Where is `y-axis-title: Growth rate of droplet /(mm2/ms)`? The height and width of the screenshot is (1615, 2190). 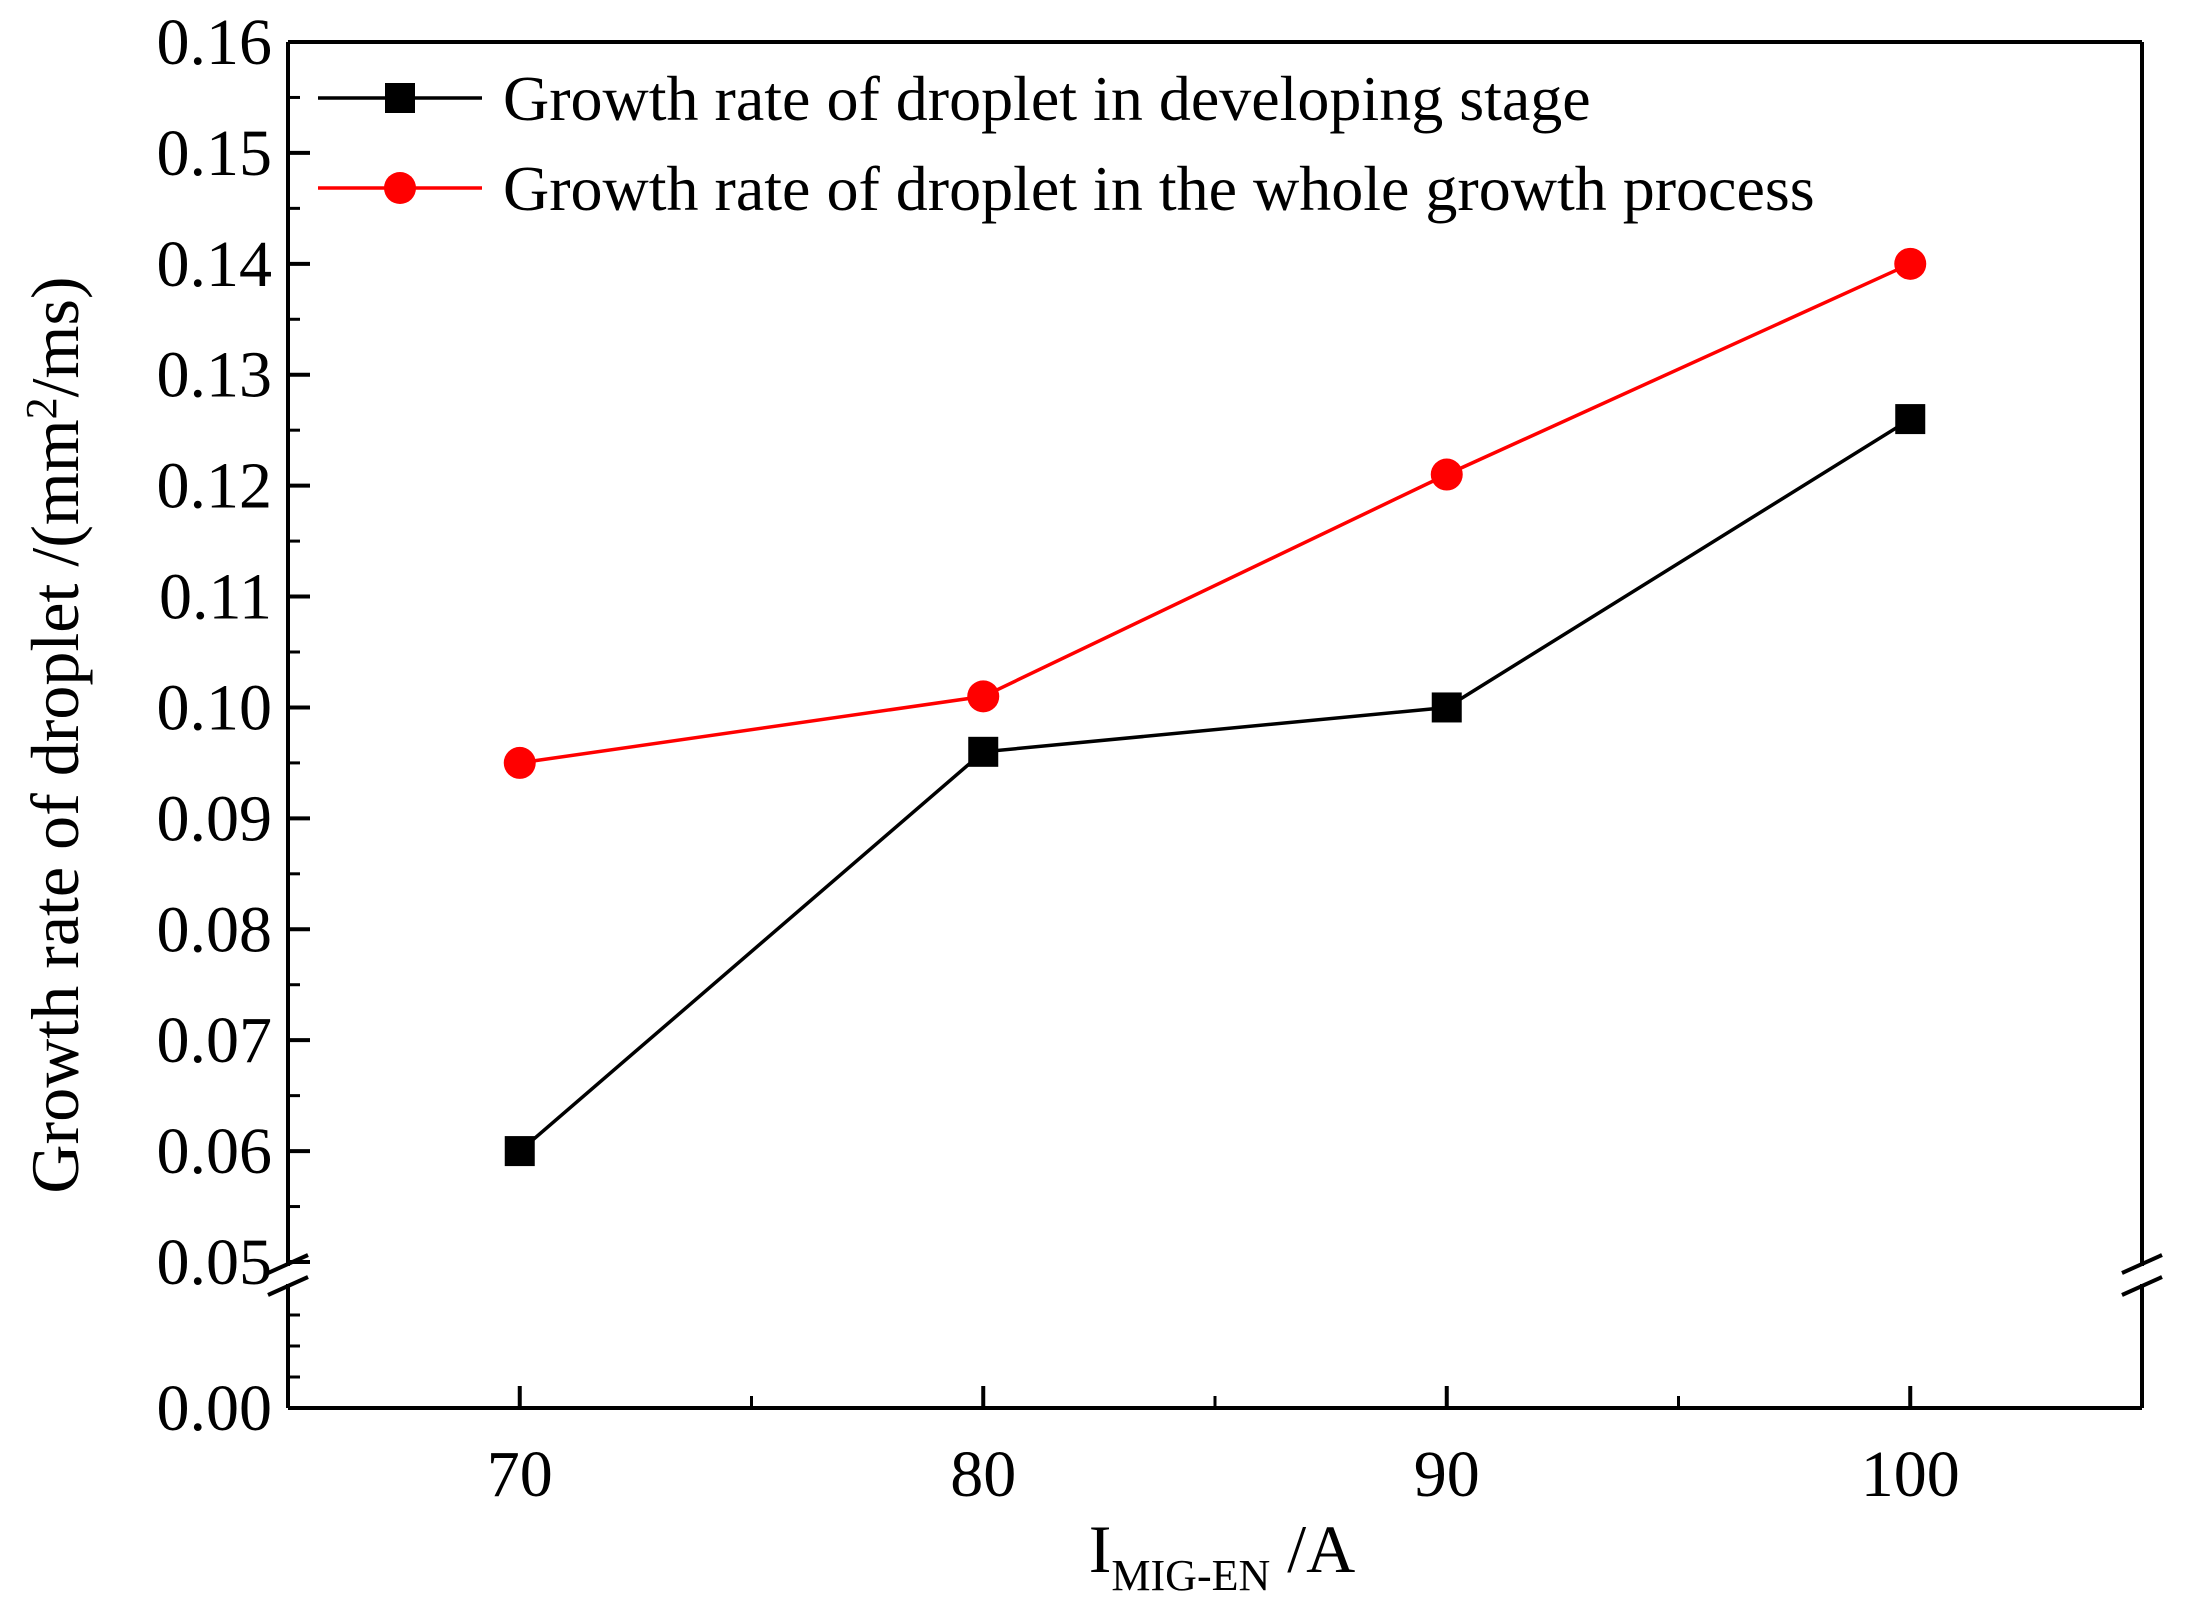 y-axis-title: Growth rate of droplet /(mm2/ms) is located at coordinates (55, 734).